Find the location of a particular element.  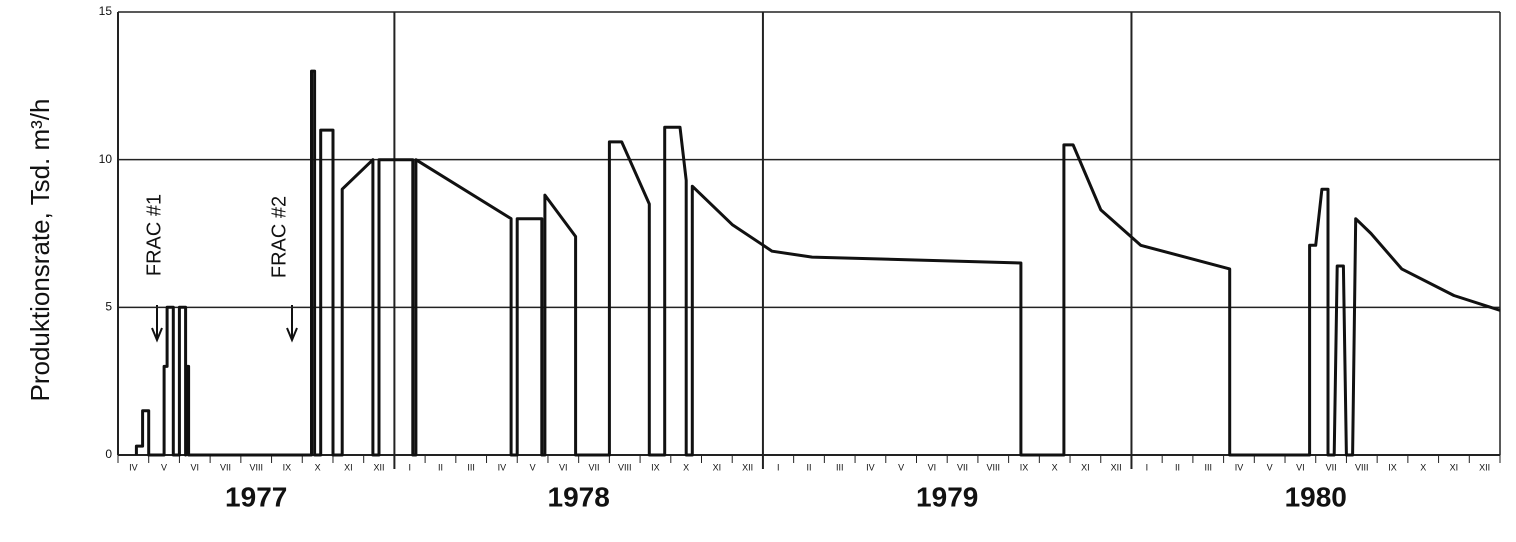

annotation: FRAC #1 is located at coordinates (154, 235).